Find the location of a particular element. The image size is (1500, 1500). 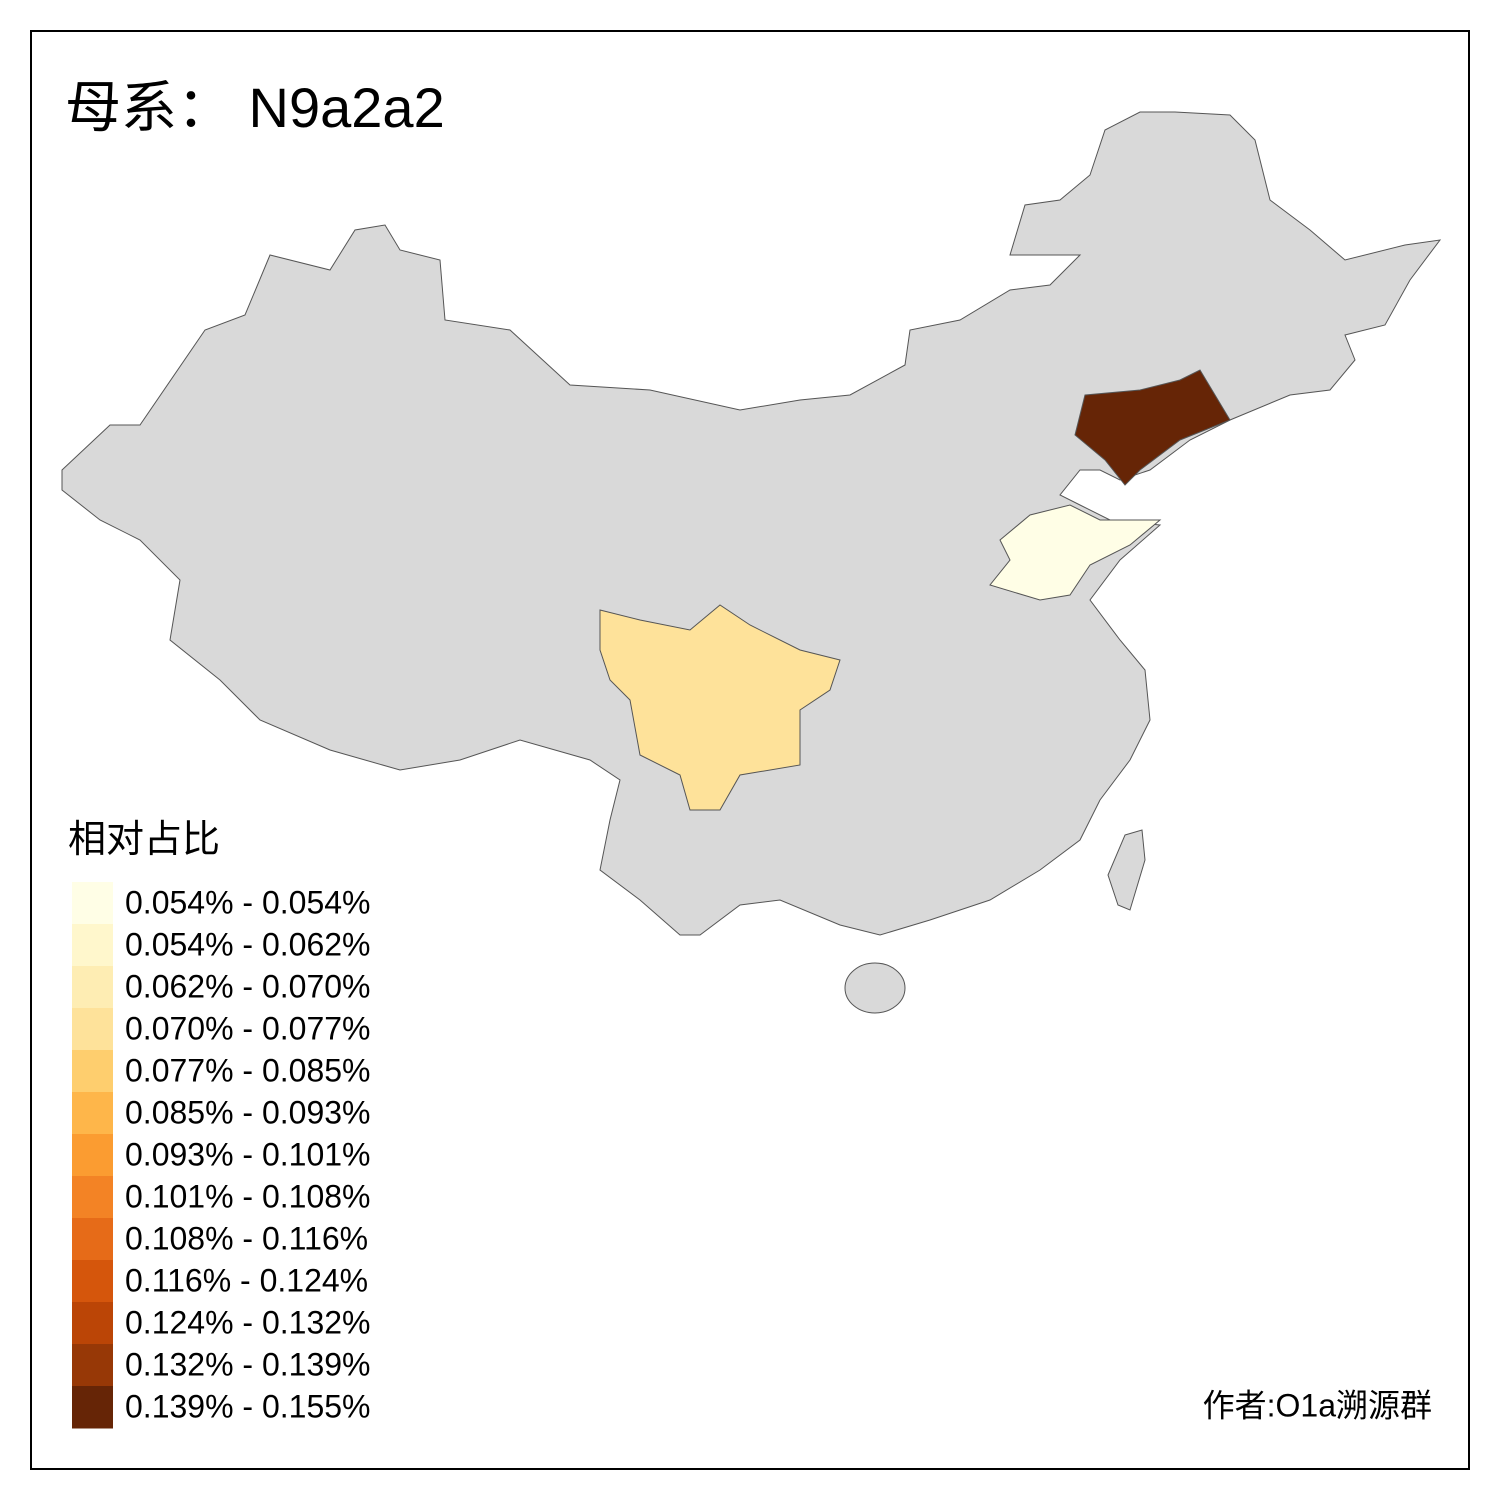

credit: 作者:O1a溯源群 is located at coordinates (1317, 1405).